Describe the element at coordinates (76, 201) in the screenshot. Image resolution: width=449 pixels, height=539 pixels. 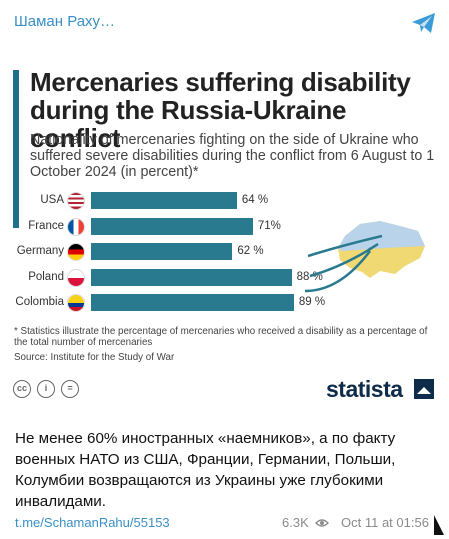
I see `usa-flag-icon` at that location.